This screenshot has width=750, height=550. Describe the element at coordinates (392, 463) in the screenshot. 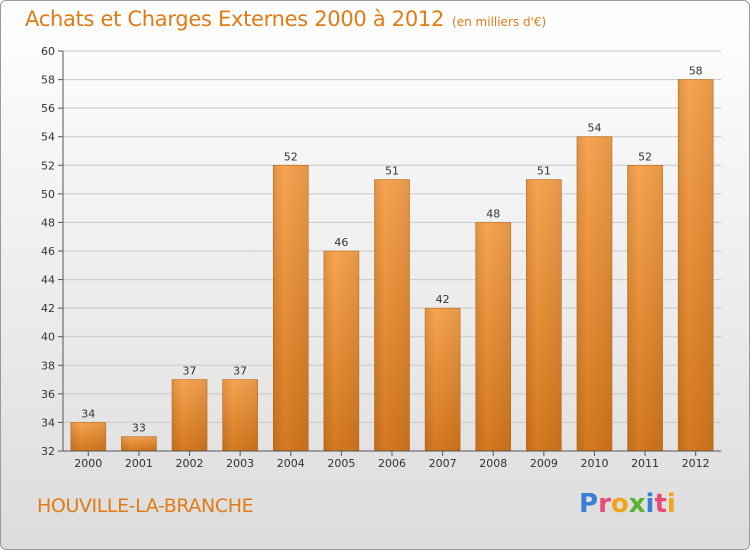

I see `x-tick-label: 2006` at that location.